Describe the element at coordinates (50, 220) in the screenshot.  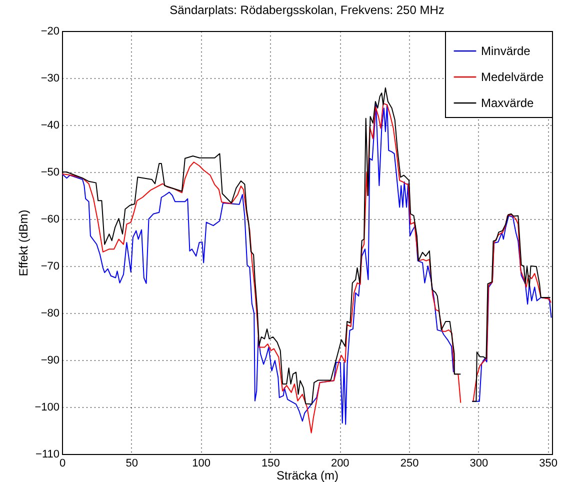
I see `y-tick-label: −60` at that location.